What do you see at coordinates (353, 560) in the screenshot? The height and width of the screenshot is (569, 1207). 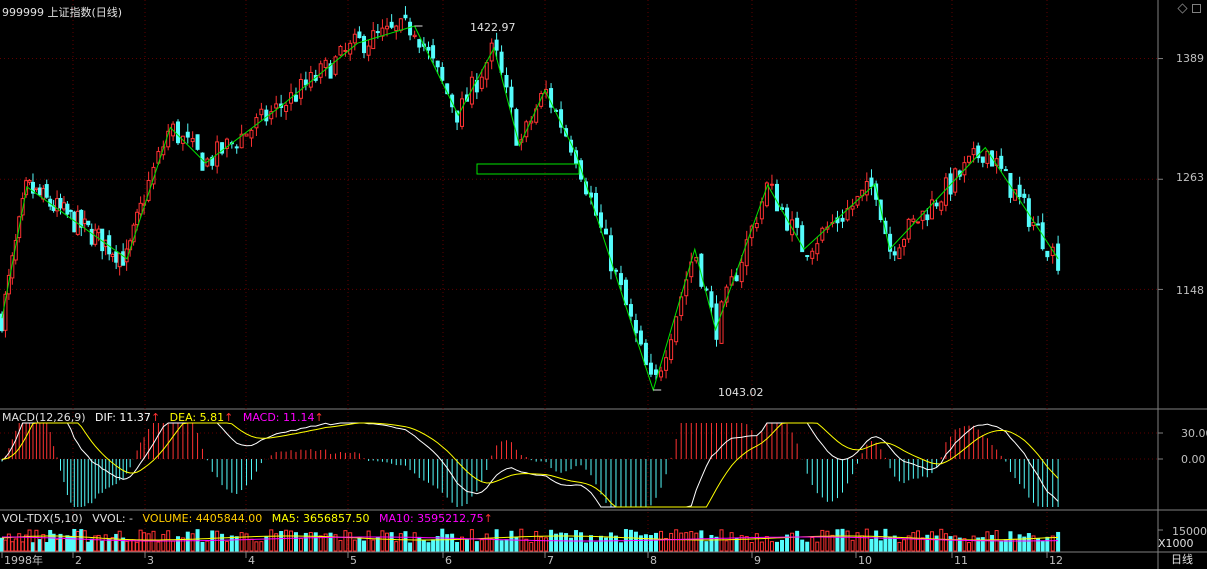 I see `month-label: 5` at bounding box center [353, 560].